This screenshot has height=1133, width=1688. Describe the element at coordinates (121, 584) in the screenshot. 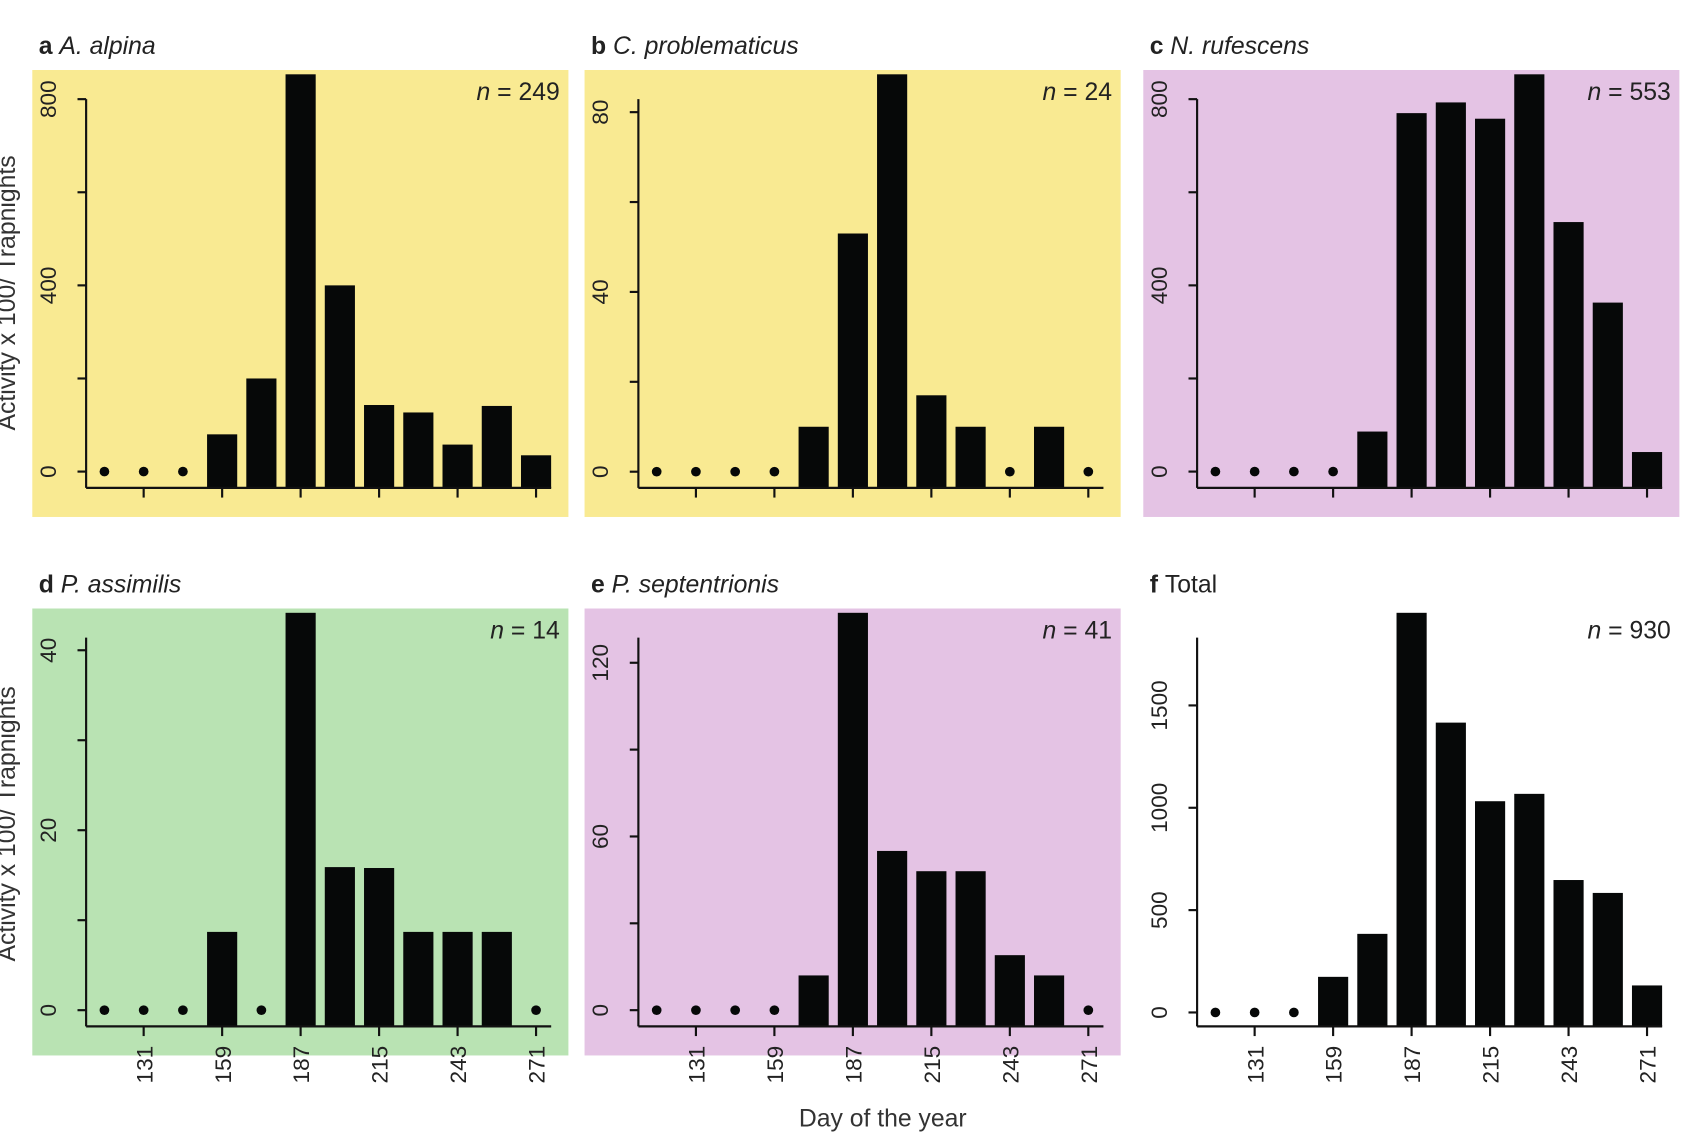

I see `panel-species: P. assimilis` at that location.